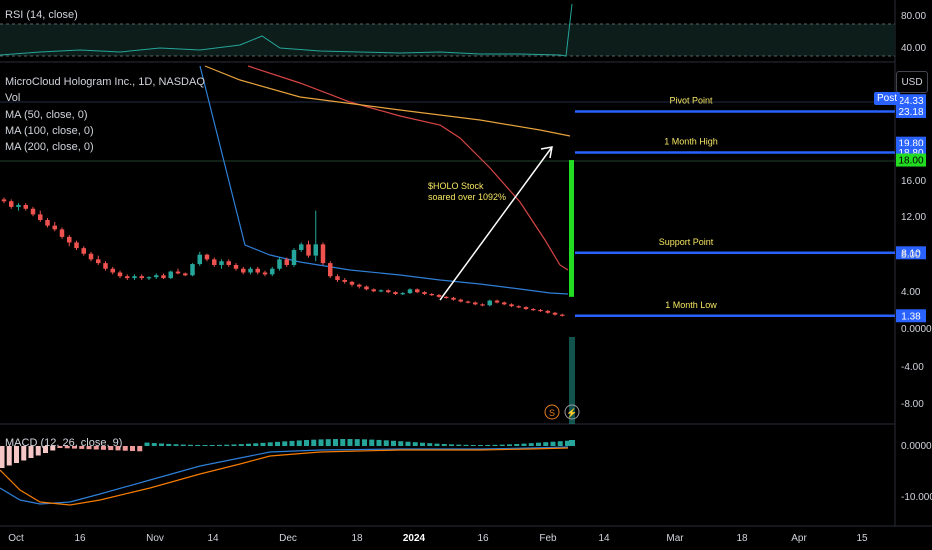  Describe the element at coordinates (49, 131) in the screenshot. I see `ma100-label: MA (100, close, 0)` at that location.